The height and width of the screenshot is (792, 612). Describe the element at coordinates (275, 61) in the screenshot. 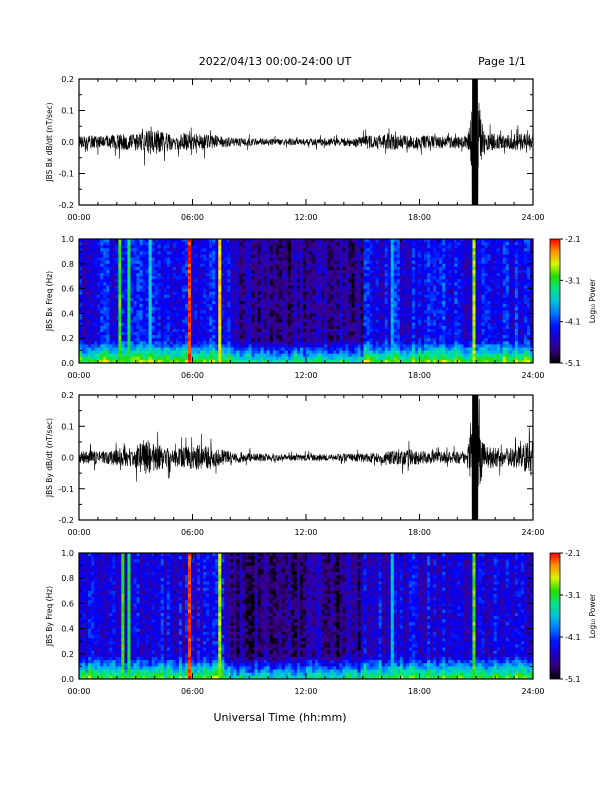

I see `figure-title: 2022/04/13 00:00-24:00 UT` at that location.